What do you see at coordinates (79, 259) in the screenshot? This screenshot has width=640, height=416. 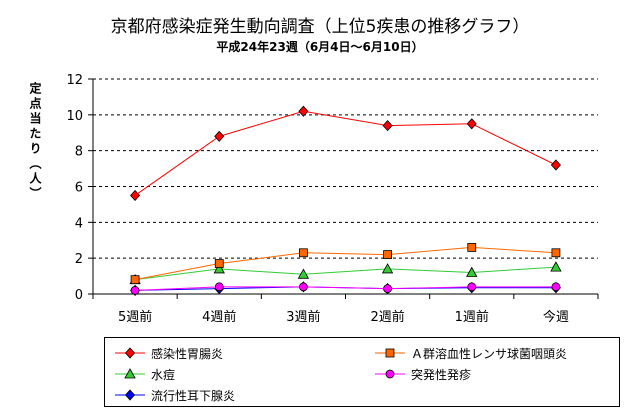 I see `y-tick-label: 2` at bounding box center [79, 259].